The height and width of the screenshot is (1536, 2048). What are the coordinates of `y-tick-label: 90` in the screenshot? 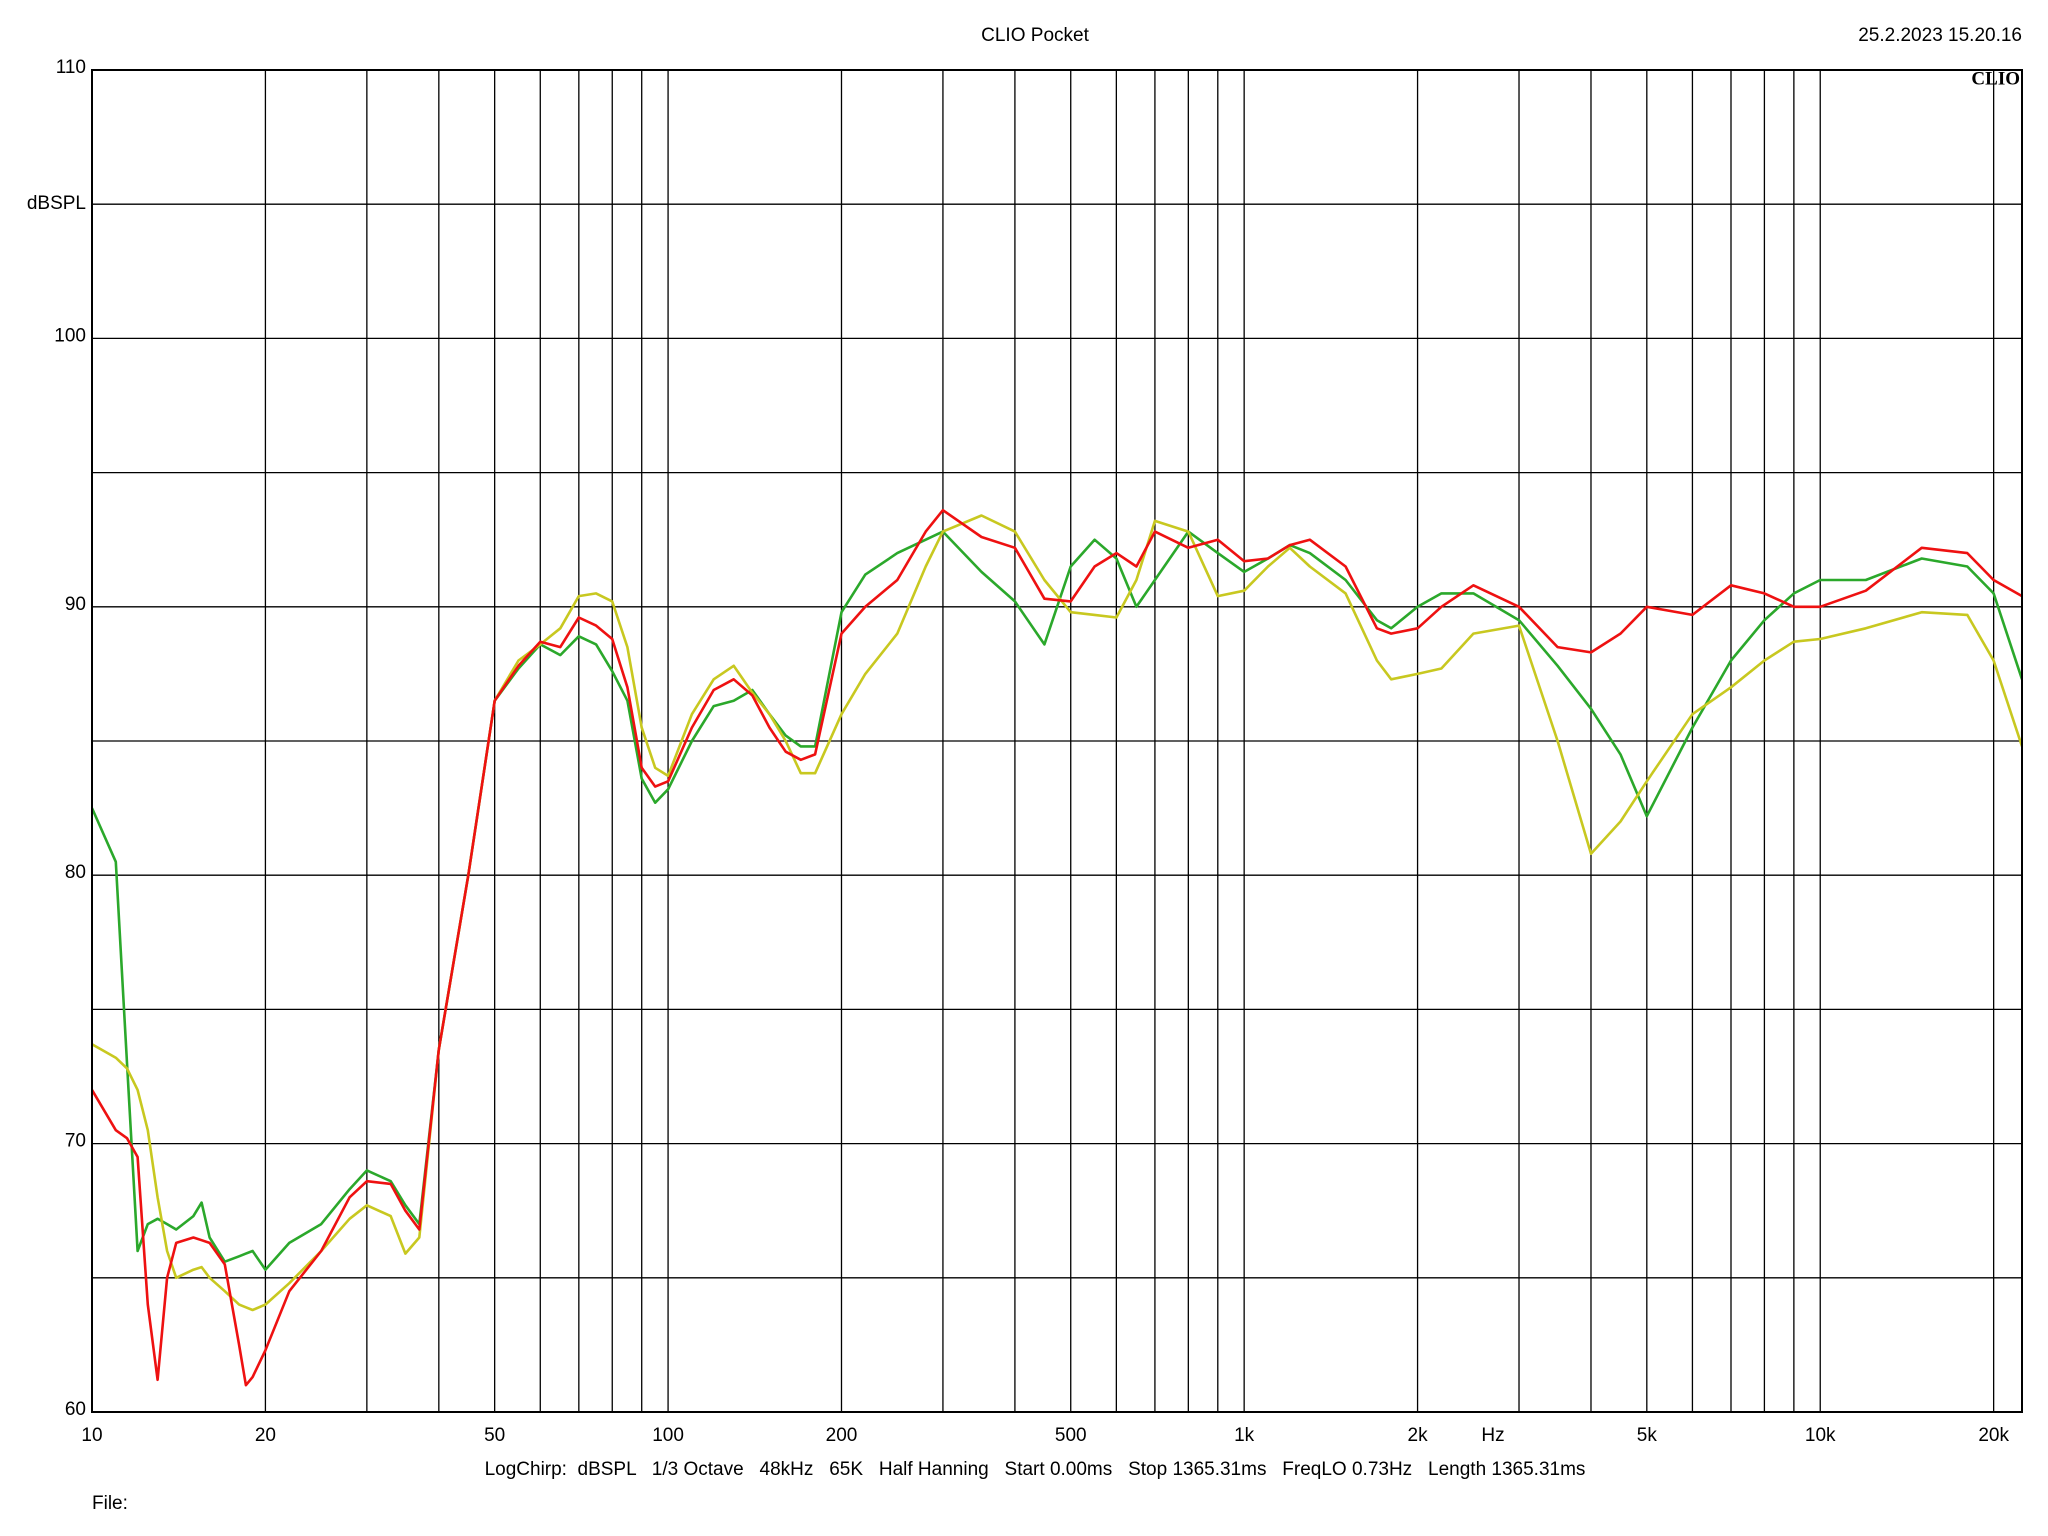 It's located at (75, 604).